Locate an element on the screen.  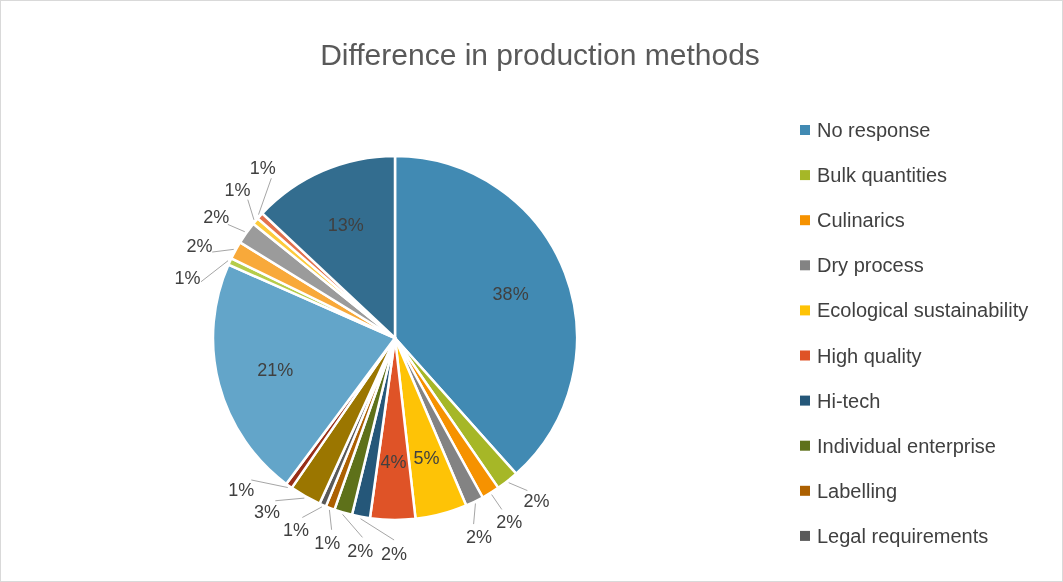
legend-label: Culinarics is located at coordinates (861, 220).